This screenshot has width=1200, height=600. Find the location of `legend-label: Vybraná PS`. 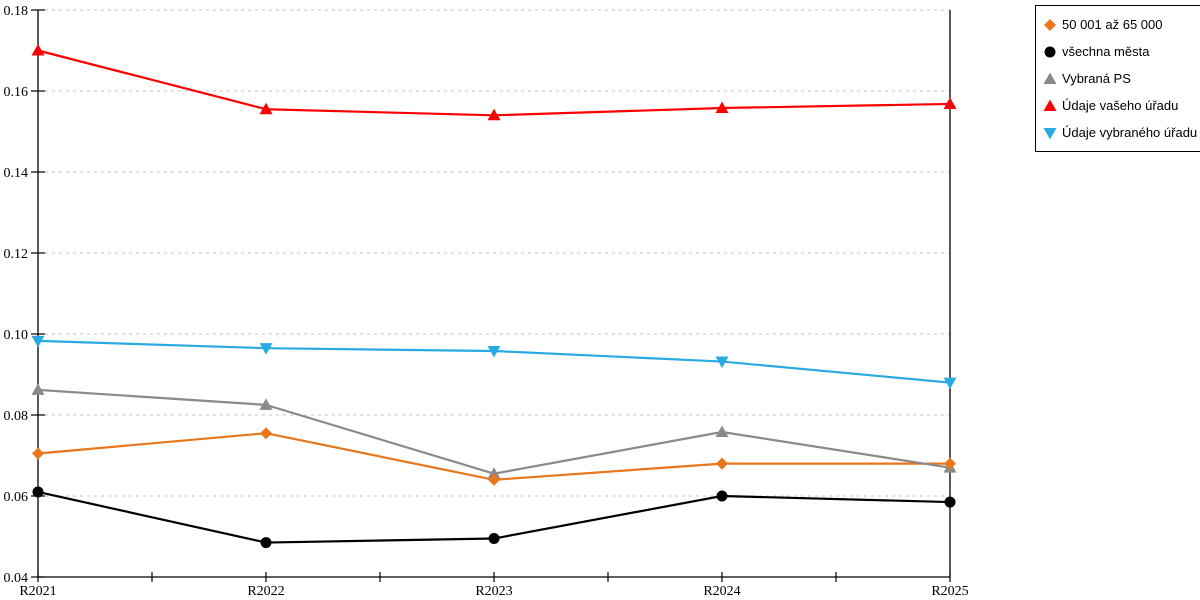

legend-label: Vybraná PS is located at coordinates (1096, 78).